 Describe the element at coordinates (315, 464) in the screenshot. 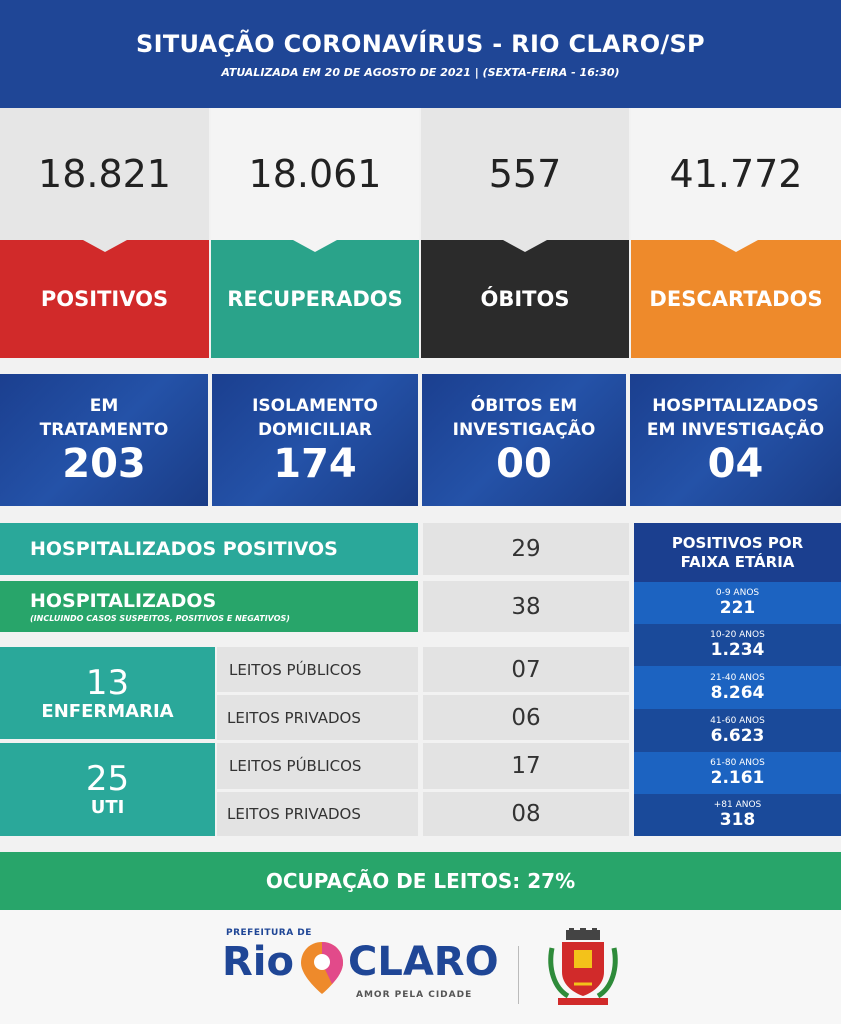

I see `home-isolation-value: 174` at that location.